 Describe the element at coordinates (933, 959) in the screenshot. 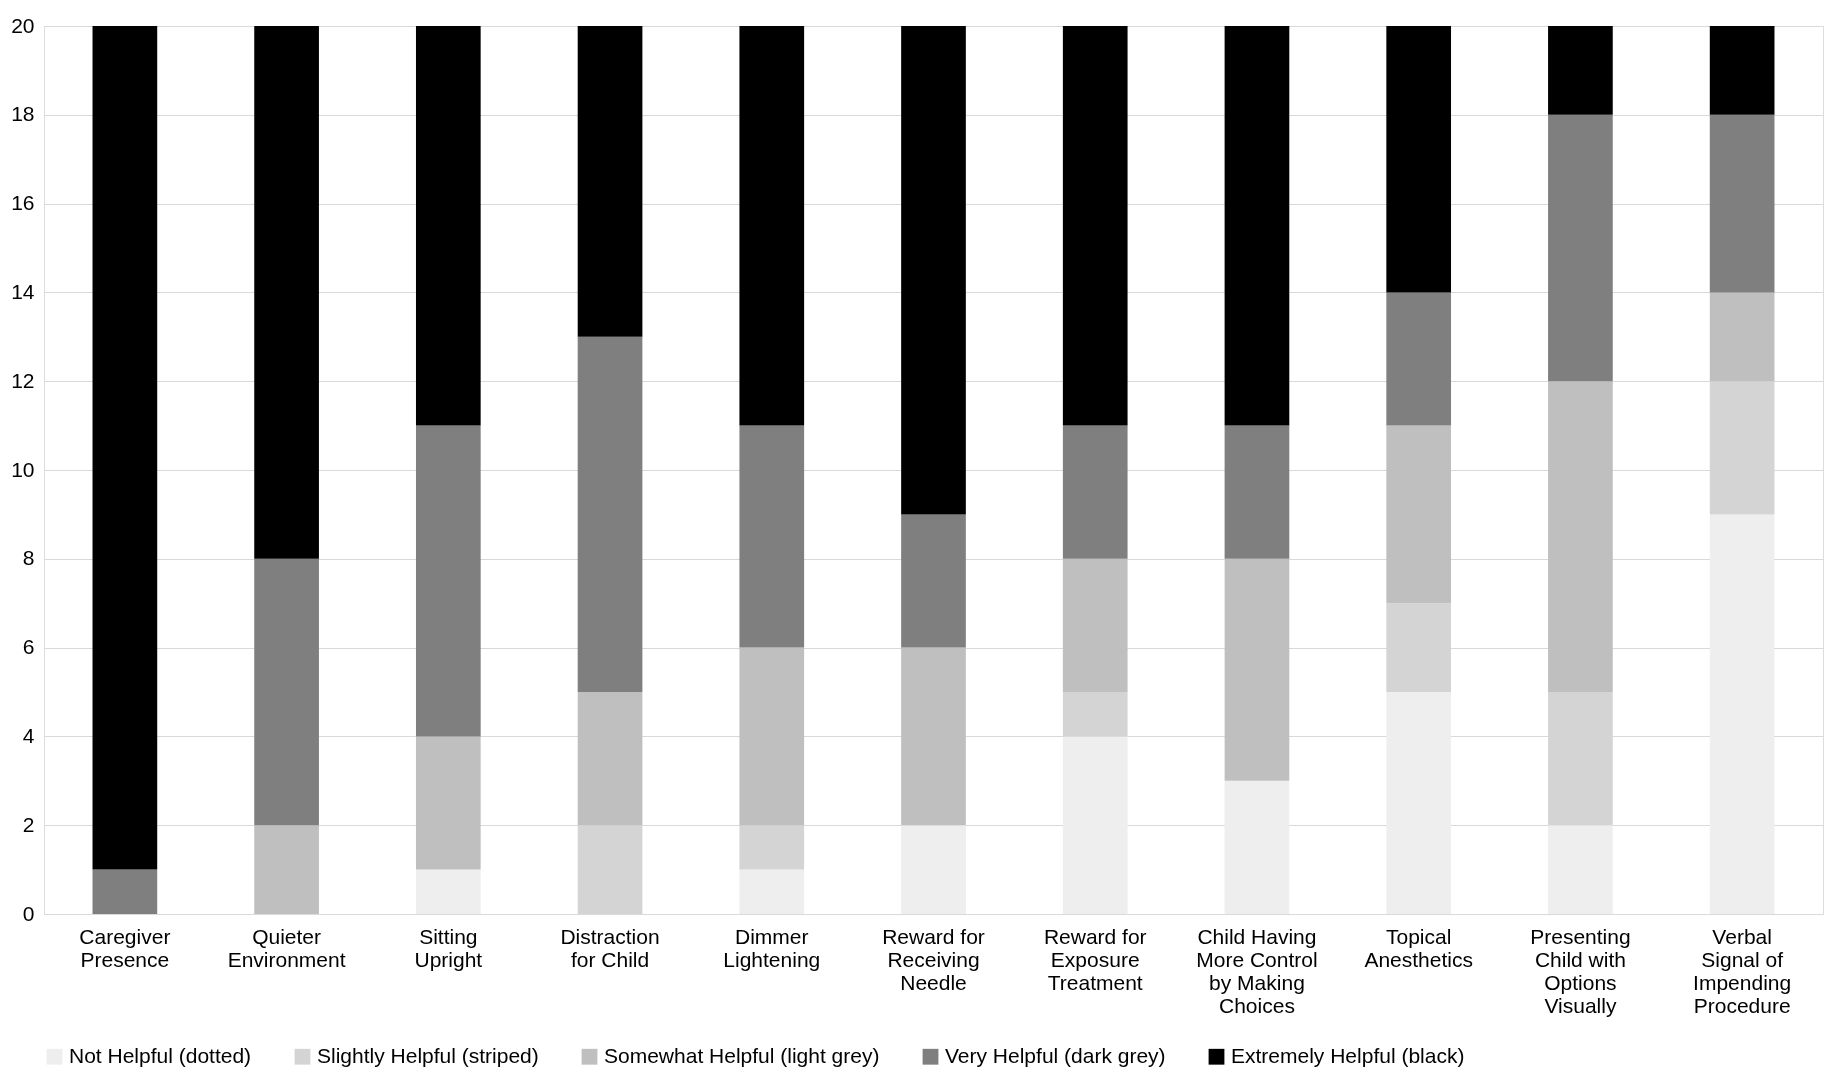

I see `x-tick-label: Reward for Receiving Needle` at that location.